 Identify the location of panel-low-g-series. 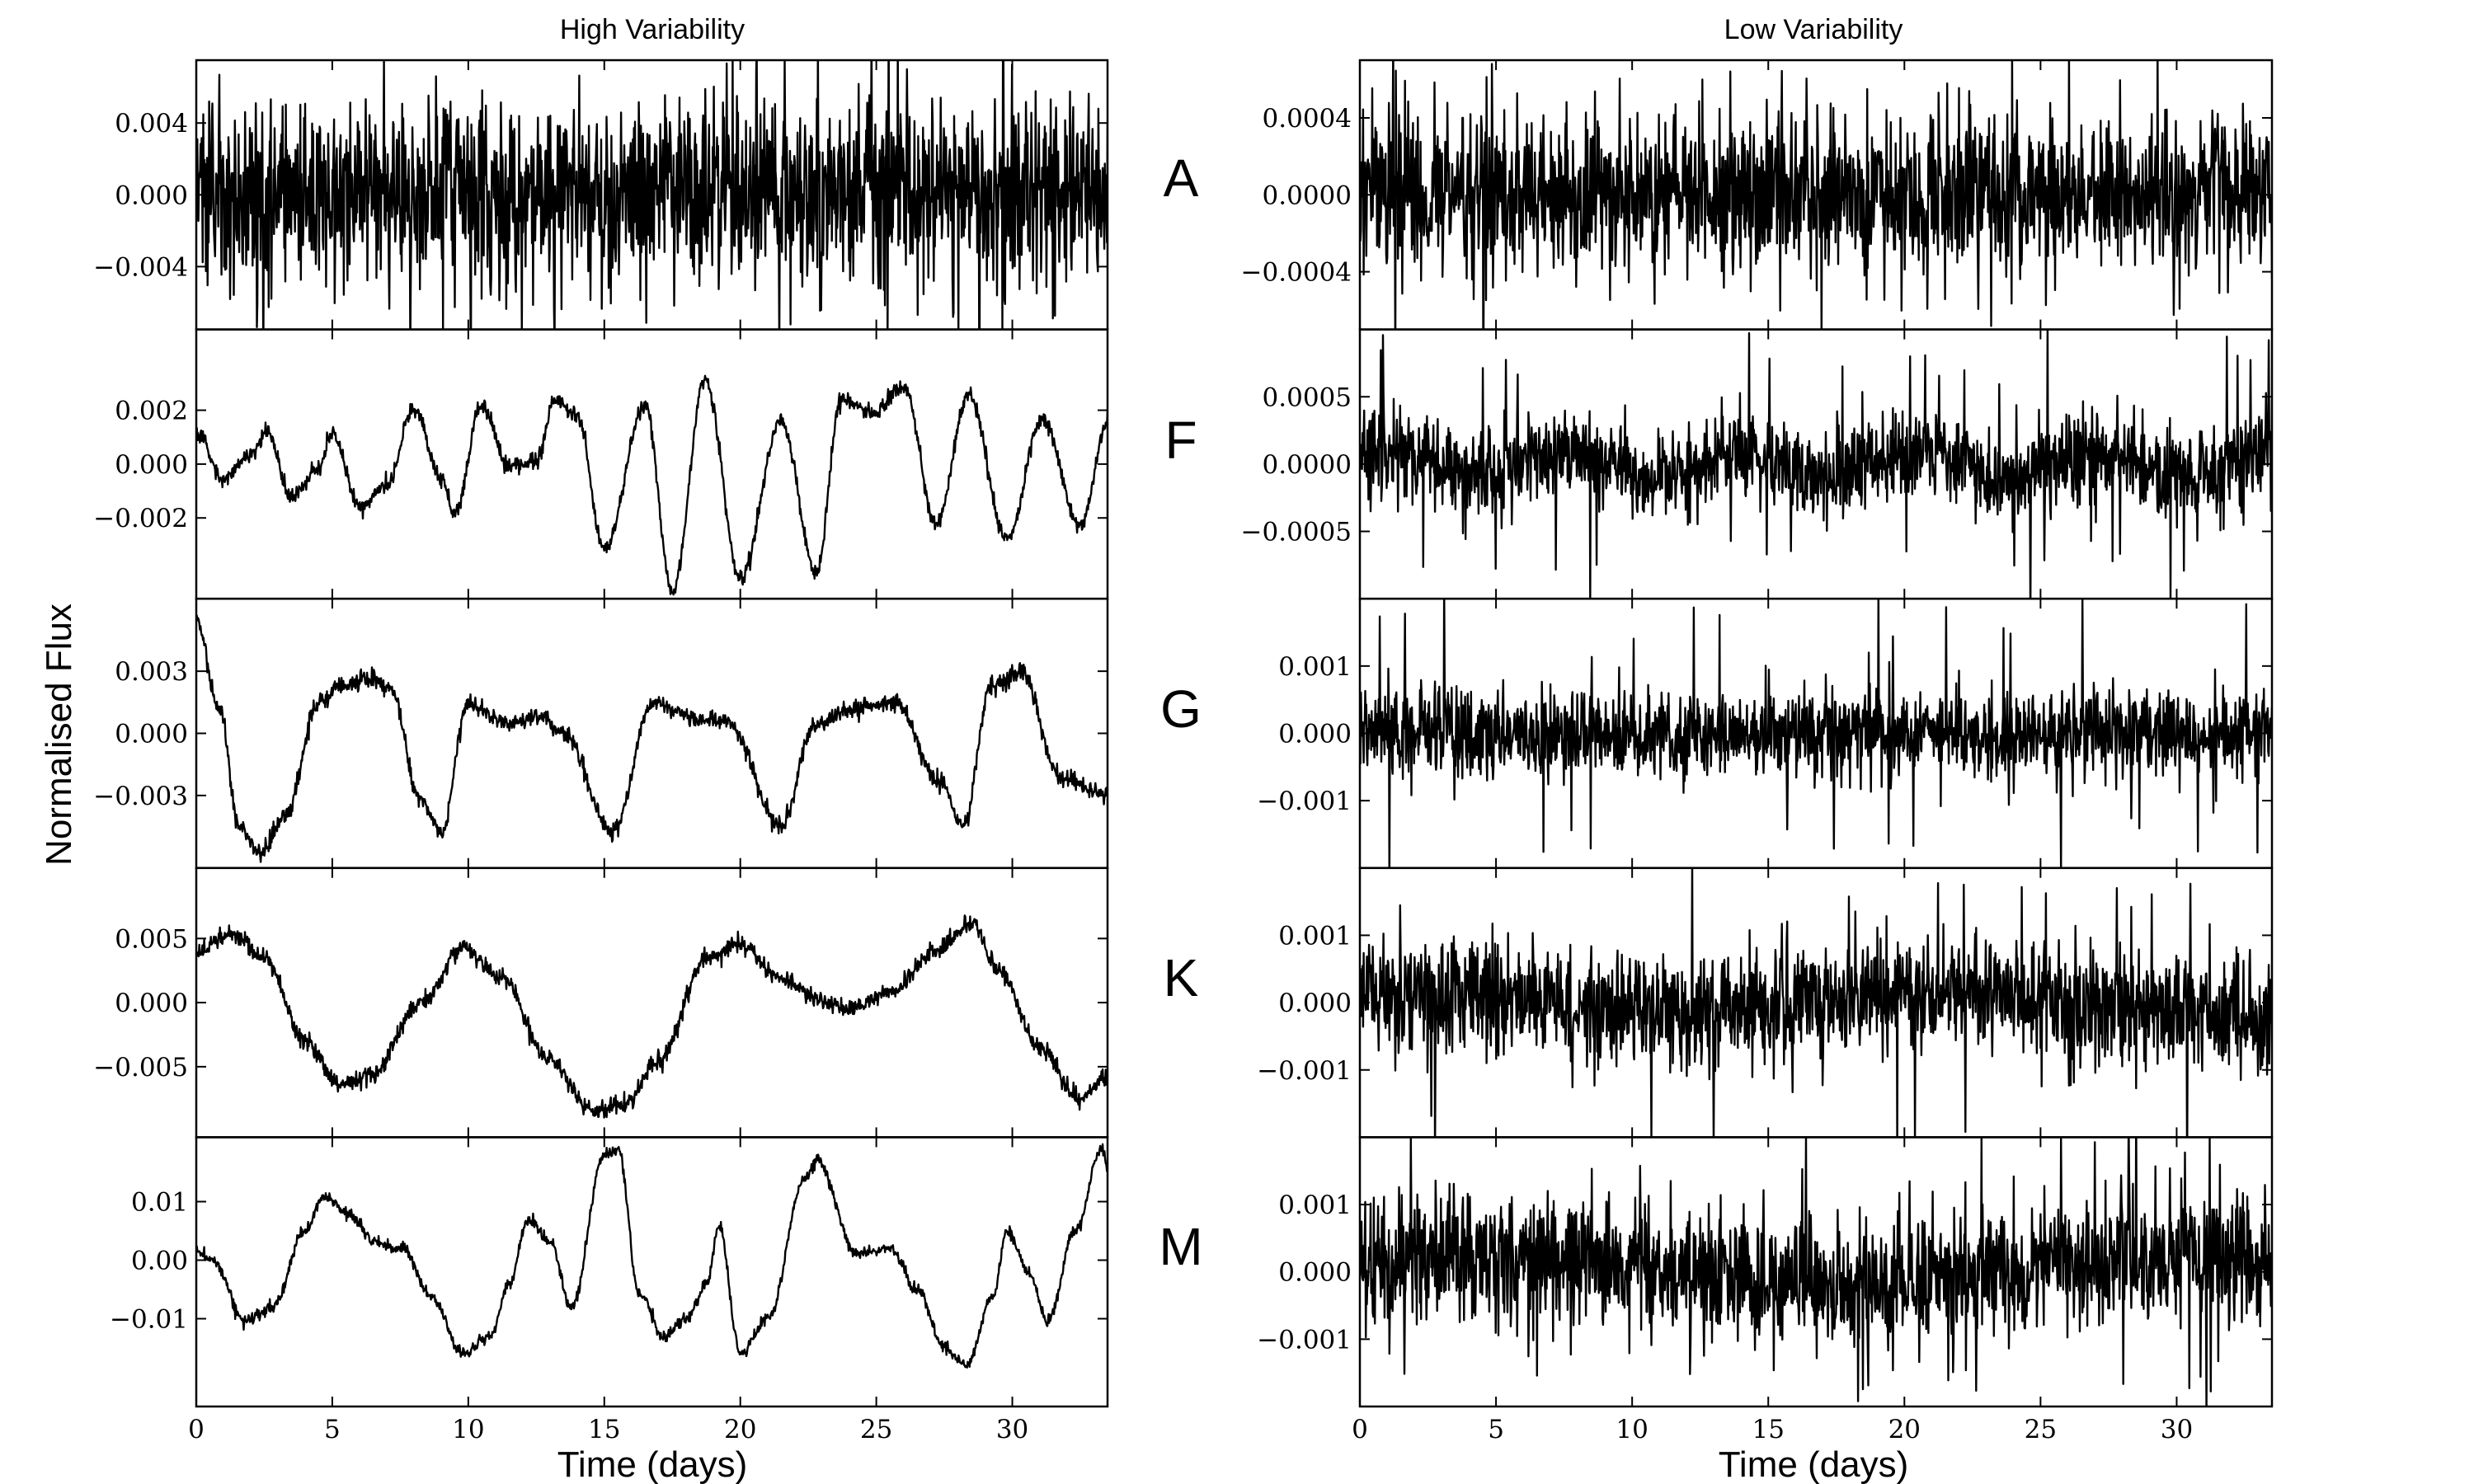
(1816, 733).